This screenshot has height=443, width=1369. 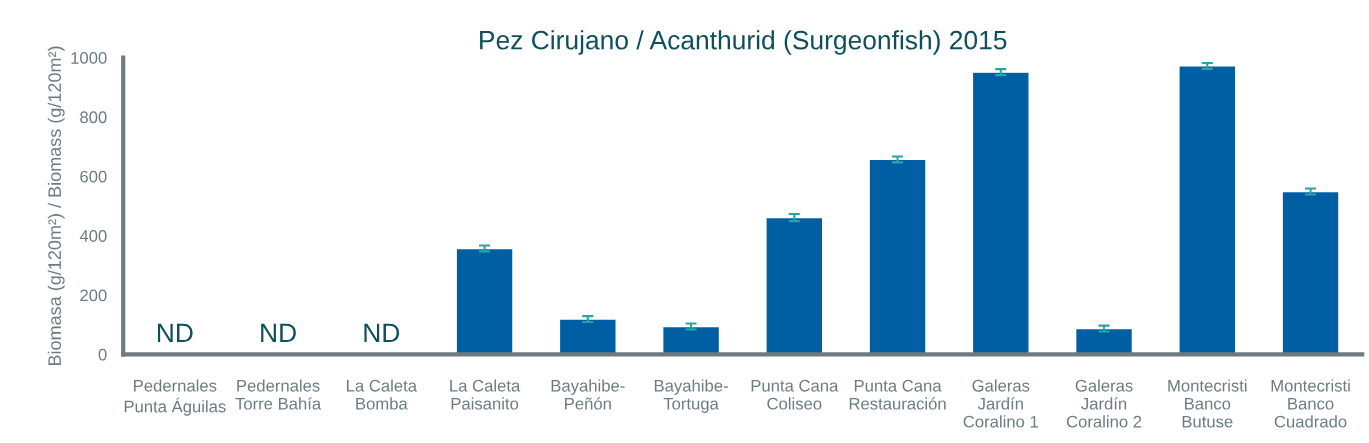 What do you see at coordinates (1104, 403) in the screenshot?
I see `x-tick-label: Galeras Jardín Coralino 2` at bounding box center [1104, 403].